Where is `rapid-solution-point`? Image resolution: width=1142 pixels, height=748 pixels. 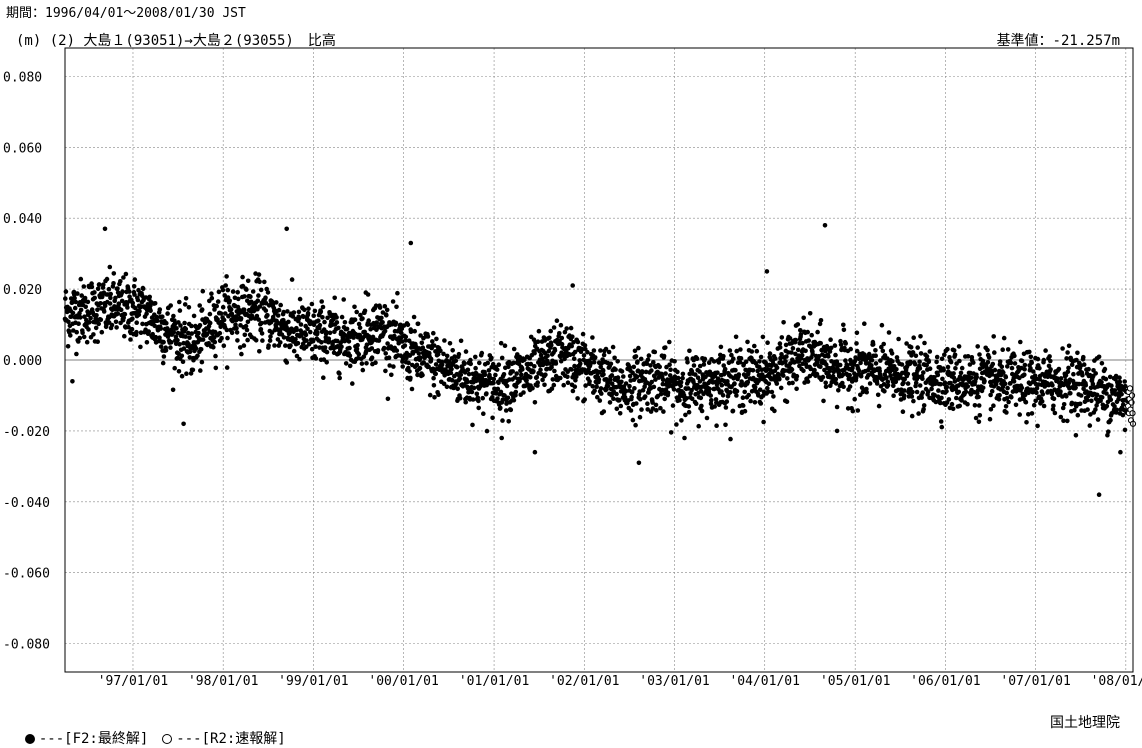 rapid-solution-point is located at coordinates (1132, 395).